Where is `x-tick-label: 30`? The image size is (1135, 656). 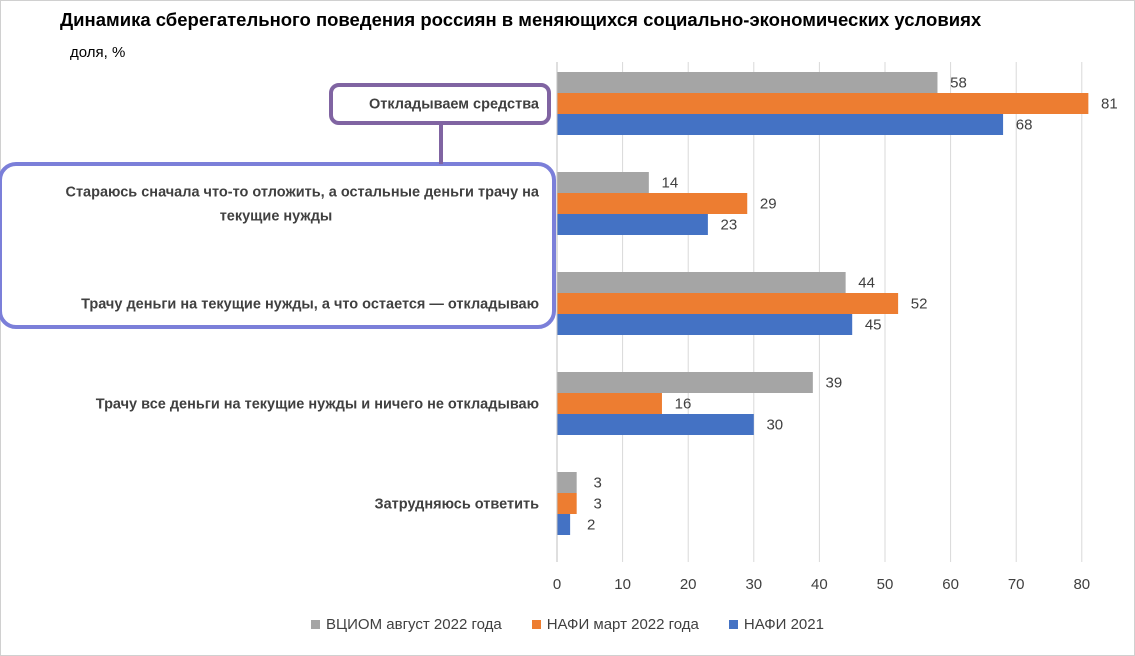 x-tick-label: 30 is located at coordinates (753, 584).